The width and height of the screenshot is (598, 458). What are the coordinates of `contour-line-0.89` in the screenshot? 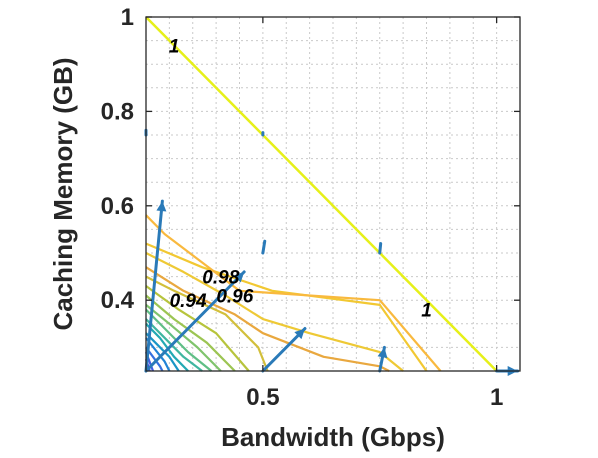 It's located at (167, 347).